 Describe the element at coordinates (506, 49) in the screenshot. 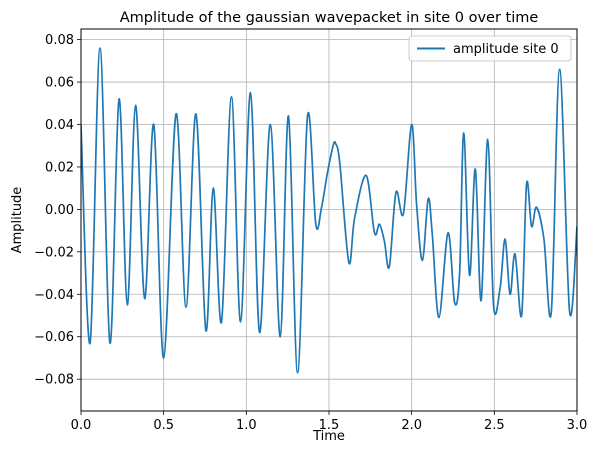

I see `legend-label: amplitude site 0` at that location.